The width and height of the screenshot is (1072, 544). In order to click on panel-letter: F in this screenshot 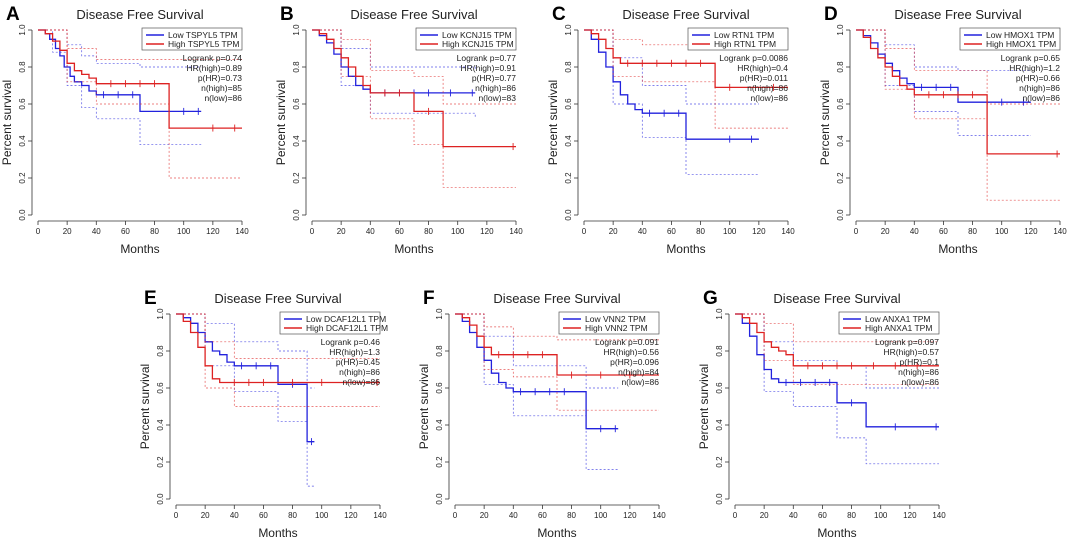, I will do `click(429, 298)`.